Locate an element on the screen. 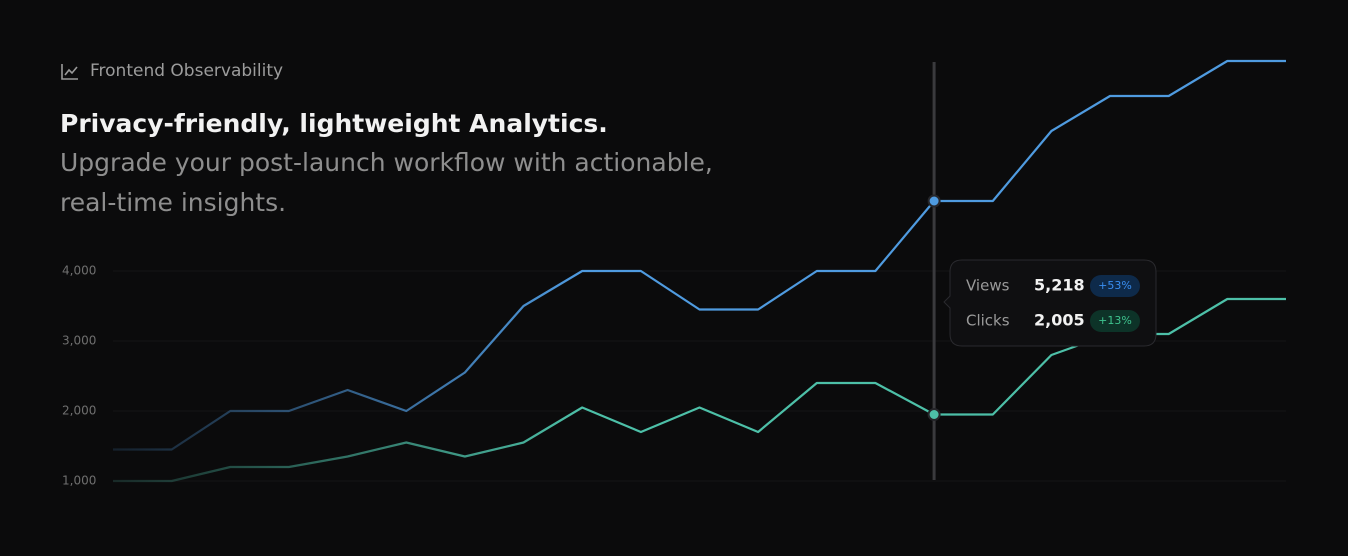 Image resolution: width=1348 pixels, height=556 pixels. y-tick-label: 3,000 is located at coordinates (79, 341).